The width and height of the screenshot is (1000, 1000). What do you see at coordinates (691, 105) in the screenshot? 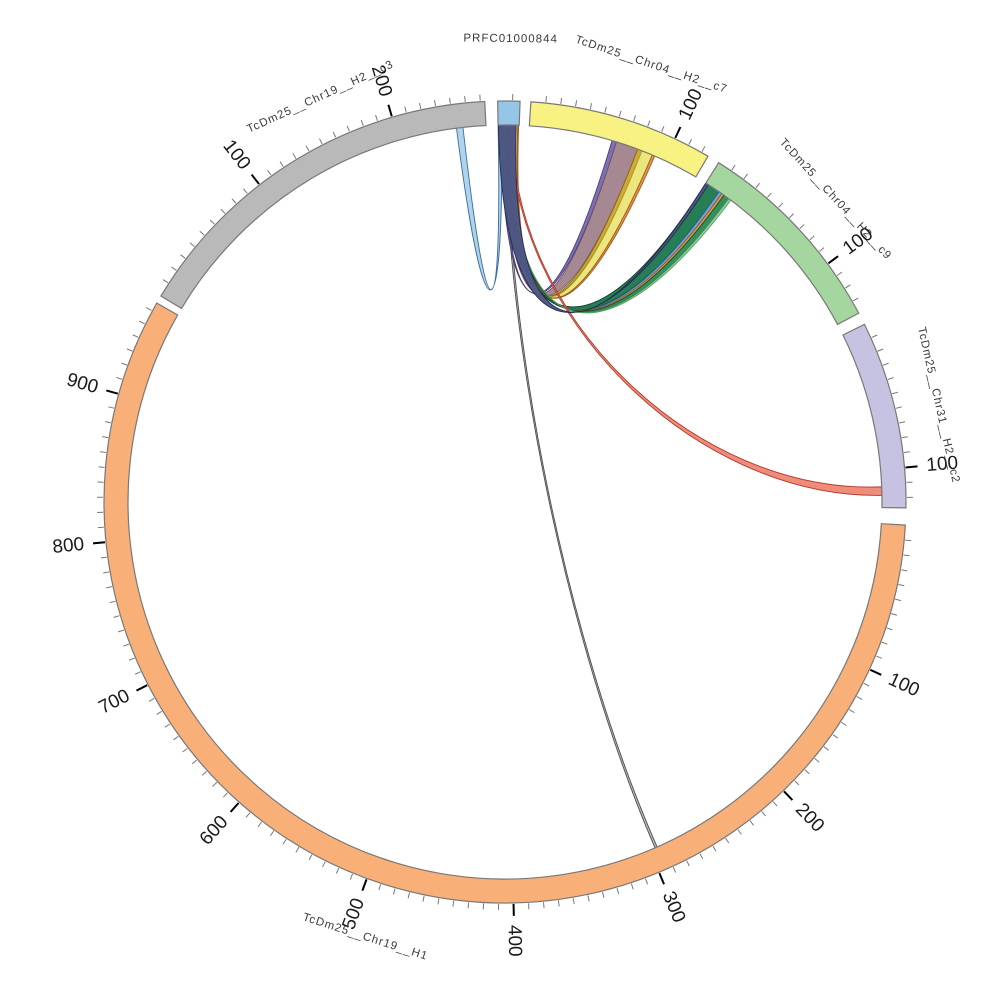
I see `tick-label-c7-100: 100` at bounding box center [691, 105].